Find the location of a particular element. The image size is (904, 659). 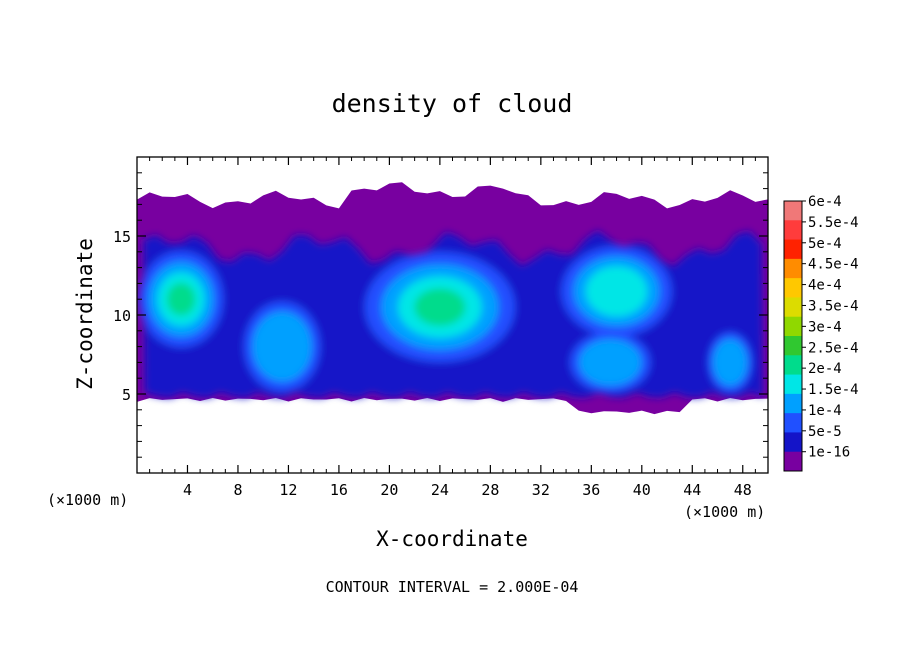

x-tick-label: 48 is located at coordinates (743, 490).